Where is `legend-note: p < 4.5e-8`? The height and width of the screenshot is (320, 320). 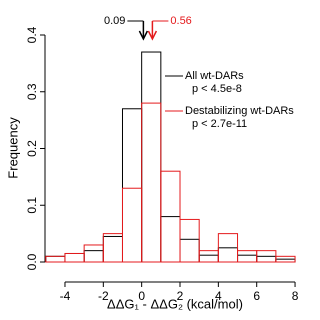 legend-note: p < 4.5e-8 is located at coordinates (217, 89).